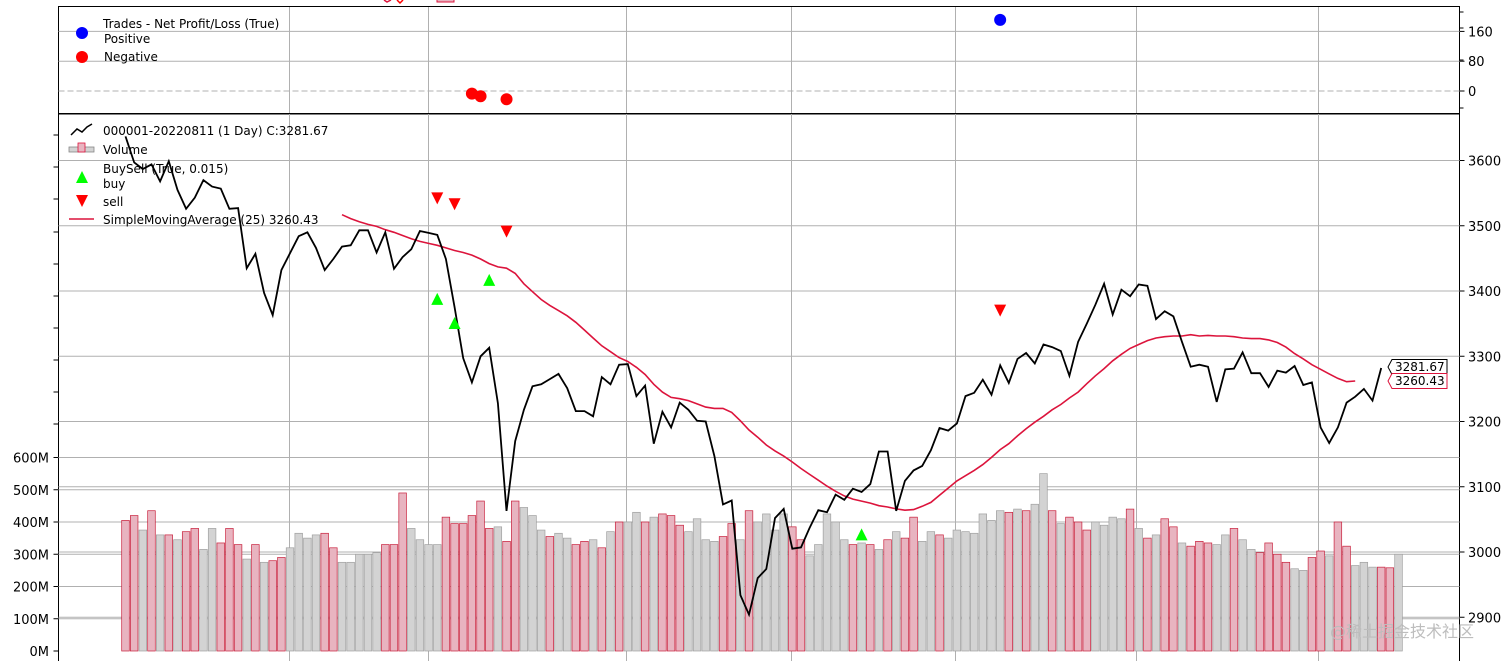 The width and height of the screenshot is (1512, 661). What do you see at coordinates (736, 59) in the screenshot?
I see `trades-points` at bounding box center [736, 59].